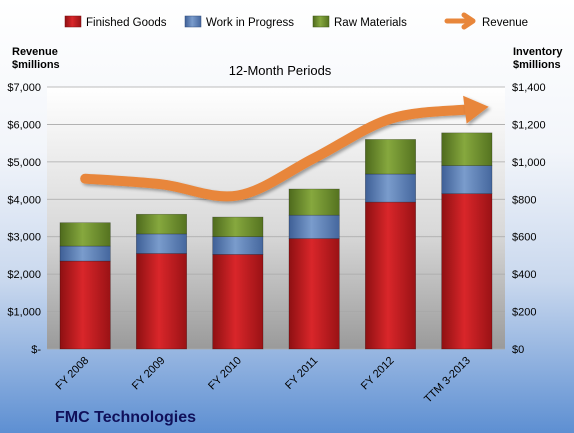 The width and height of the screenshot is (574, 433). What do you see at coordinates (238, 302) in the screenshot?
I see `bar-finished-goods-fy-2010` at bounding box center [238, 302].